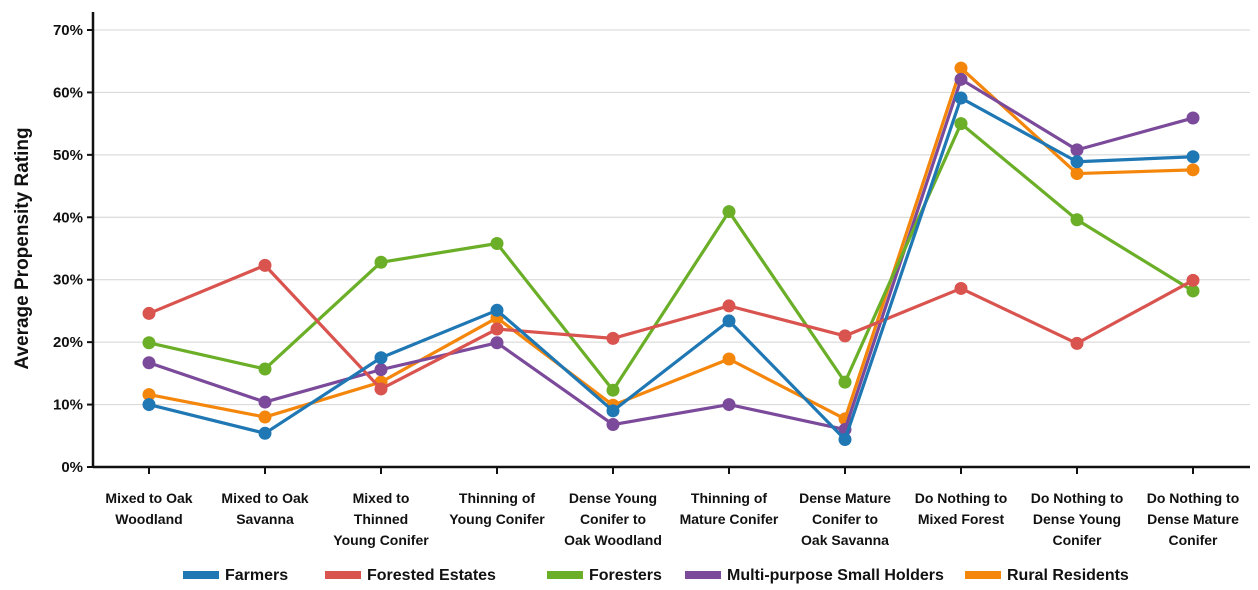  I want to click on legend-item-foresters: Foresters, so click(604, 575).